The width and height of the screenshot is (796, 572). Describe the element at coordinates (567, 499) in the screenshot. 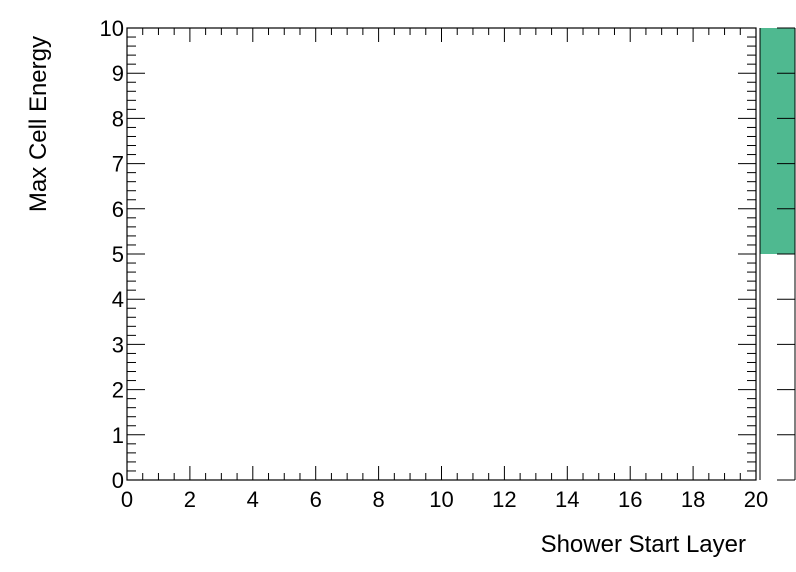

I see `x-tick-label: 14` at that location.